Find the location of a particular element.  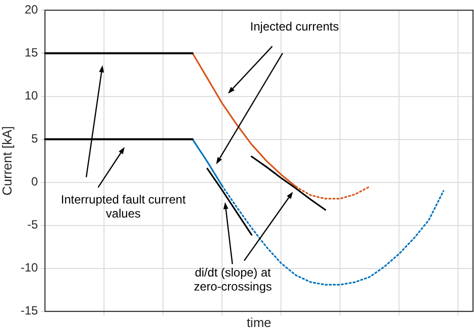

y-tick-label: -10 is located at coordinates (29, 267).